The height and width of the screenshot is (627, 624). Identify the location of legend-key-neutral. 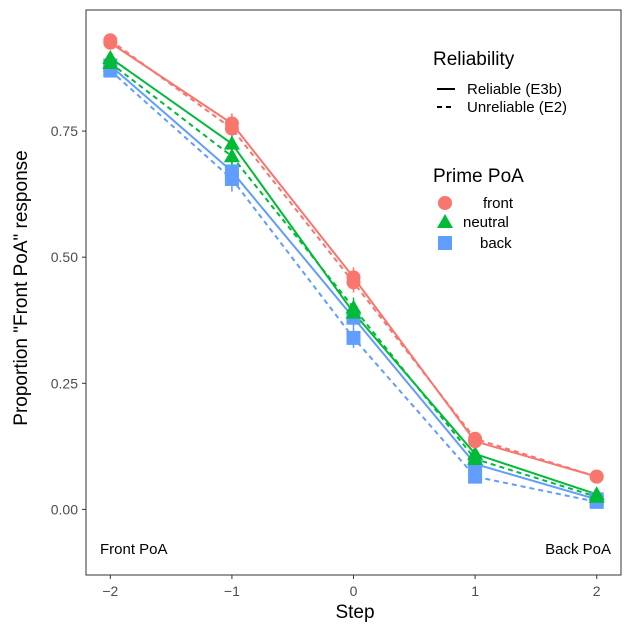
(445, 221).